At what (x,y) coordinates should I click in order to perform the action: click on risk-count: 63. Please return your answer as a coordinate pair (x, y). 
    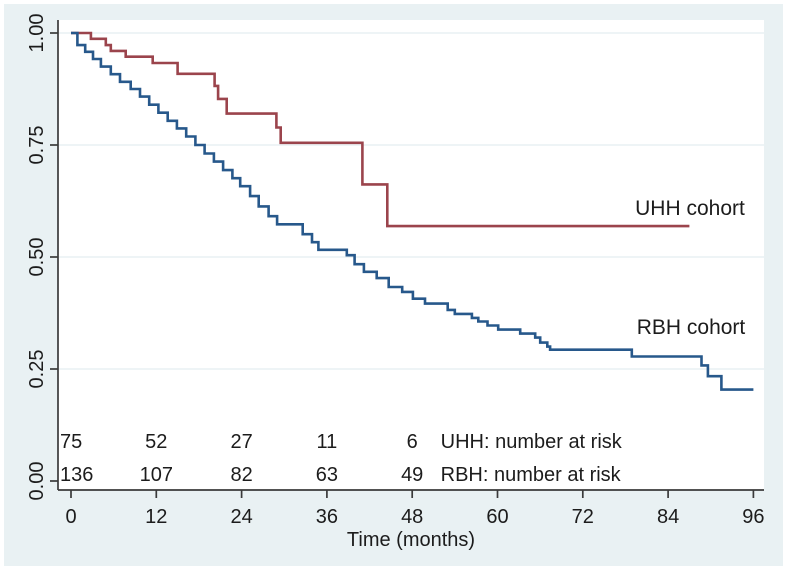
    Looking at the image, I should click on (327, 475).